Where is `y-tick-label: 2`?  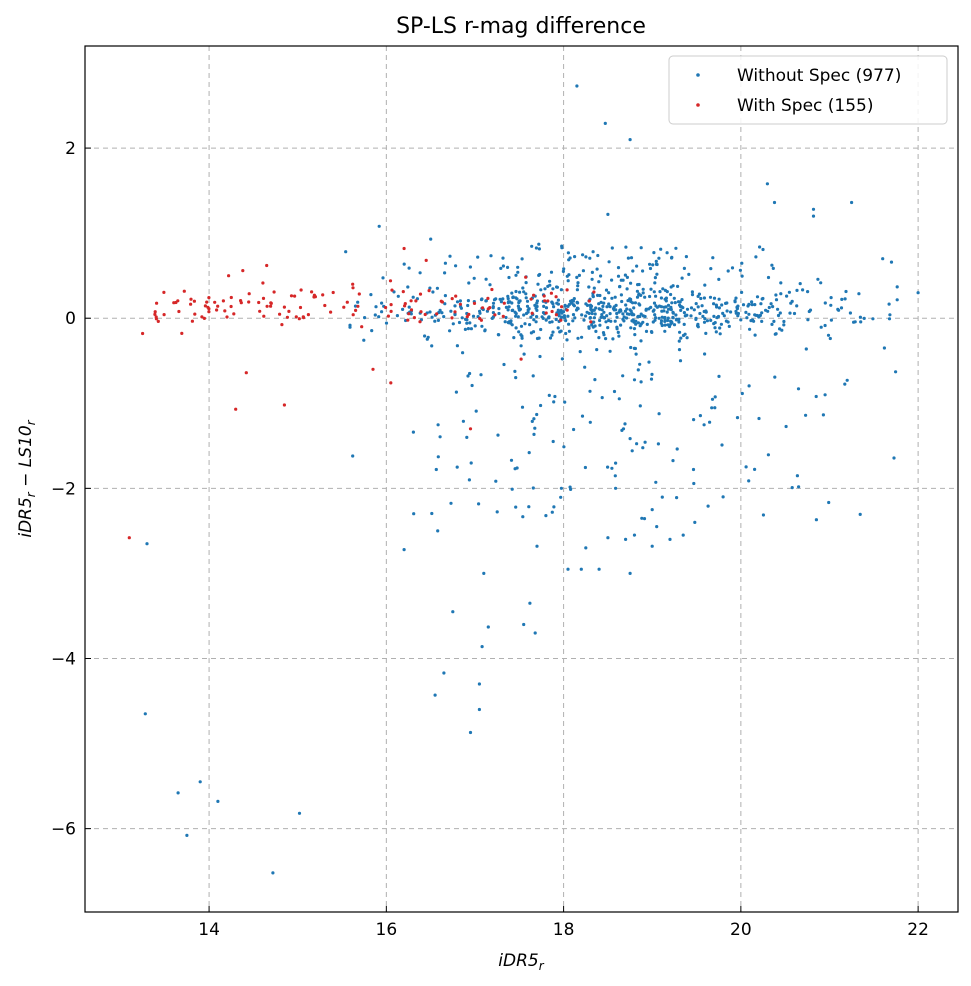 y-tick-label: 2 is located at coordinates (70, 149).